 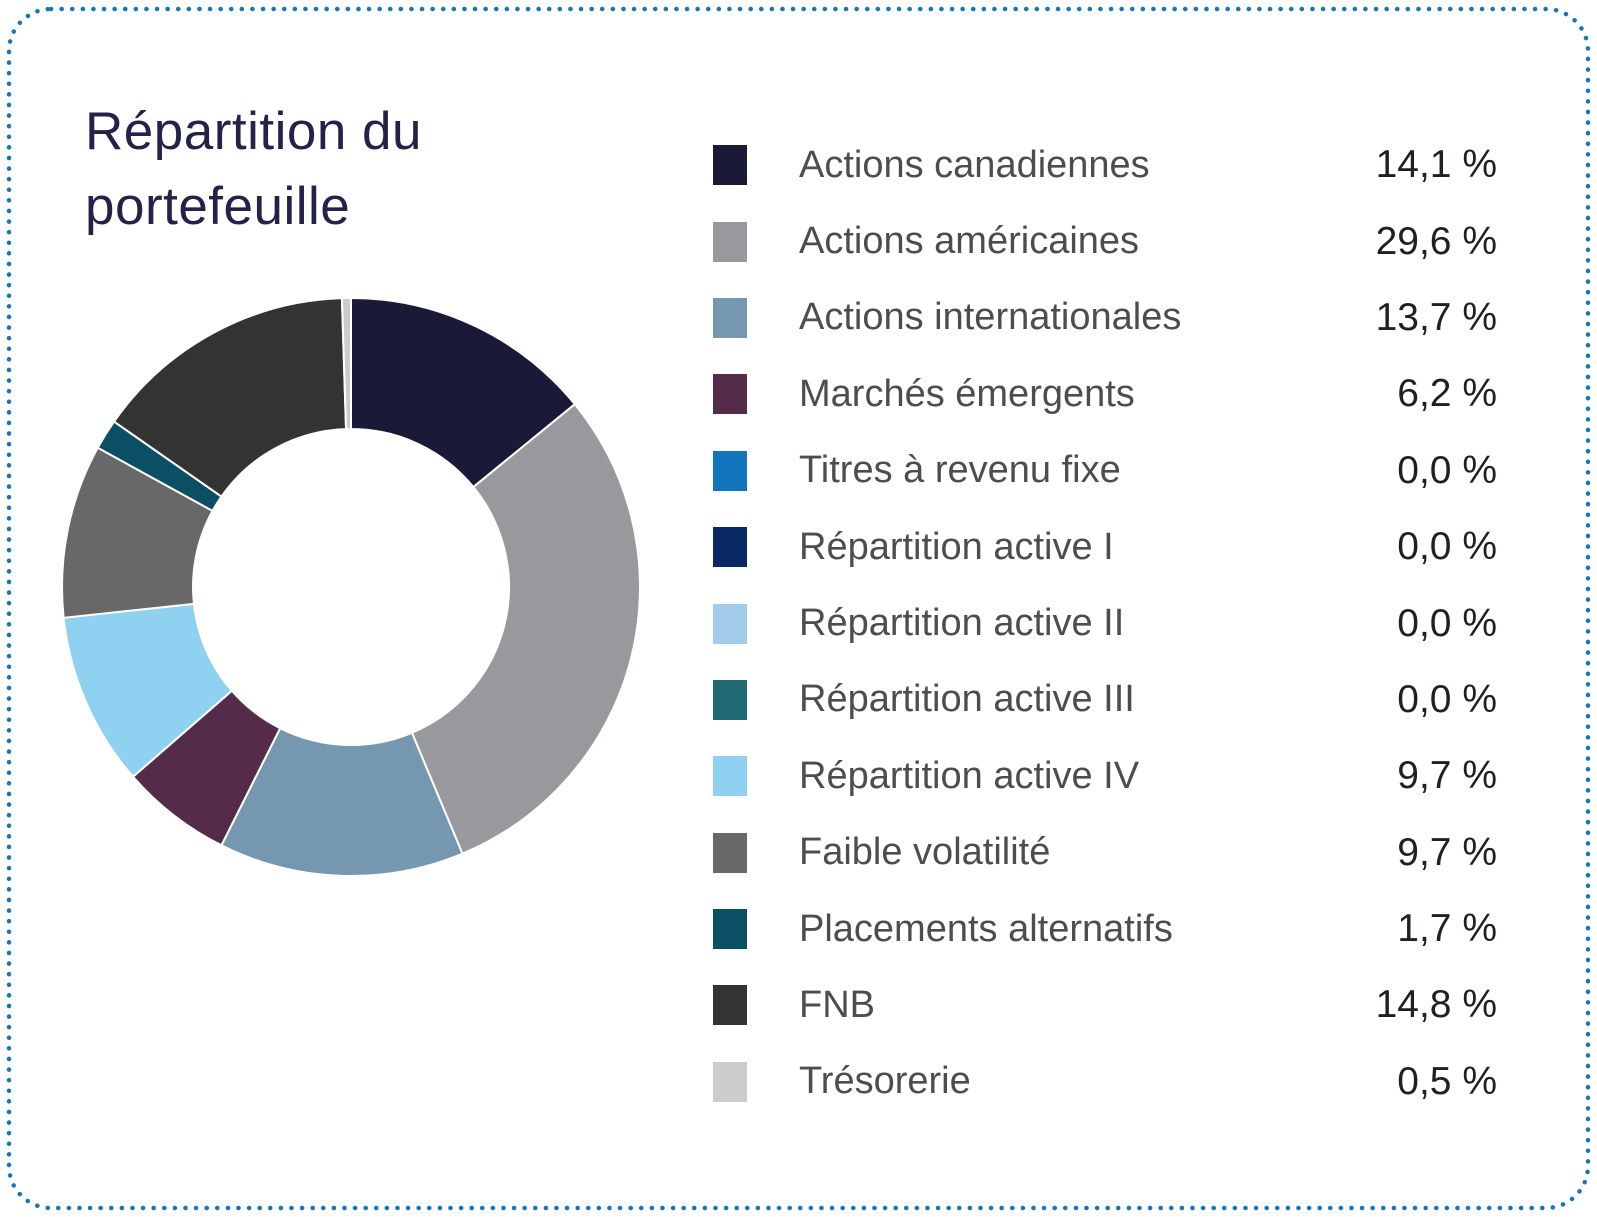 I want to click on legend-row: FNB 14,8 %, so click(x=1105, y=1005).